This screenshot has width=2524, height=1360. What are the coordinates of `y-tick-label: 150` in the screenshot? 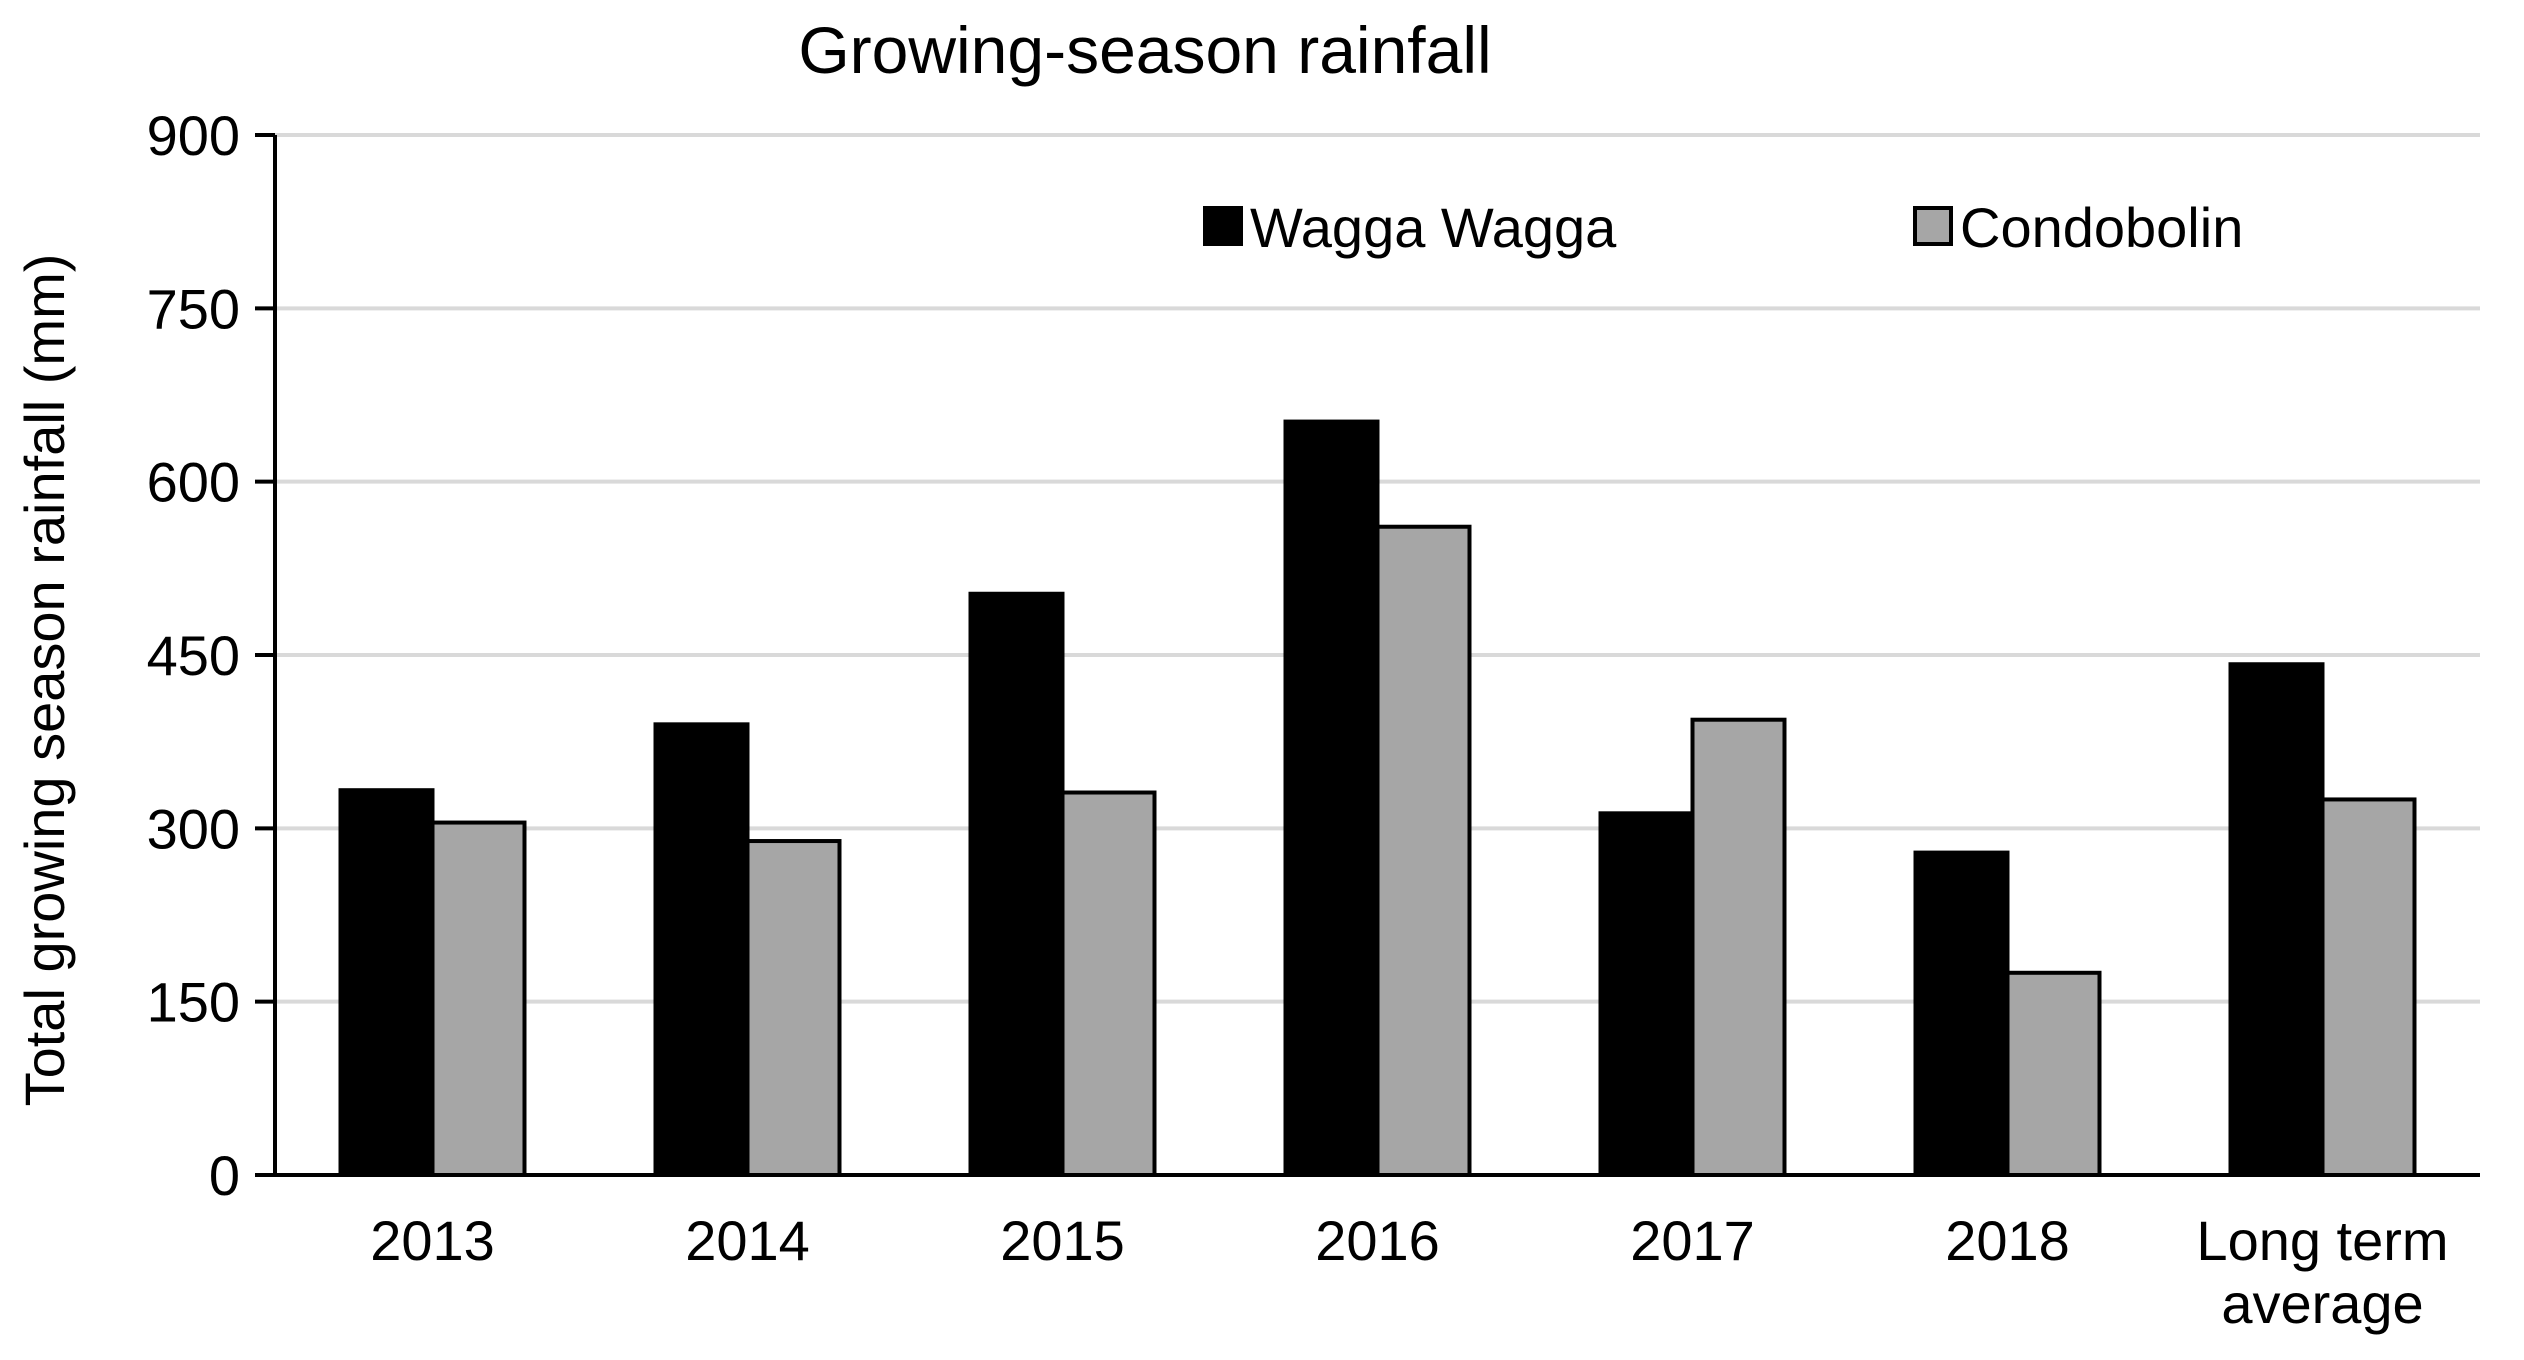 It's located at (193, 1002).